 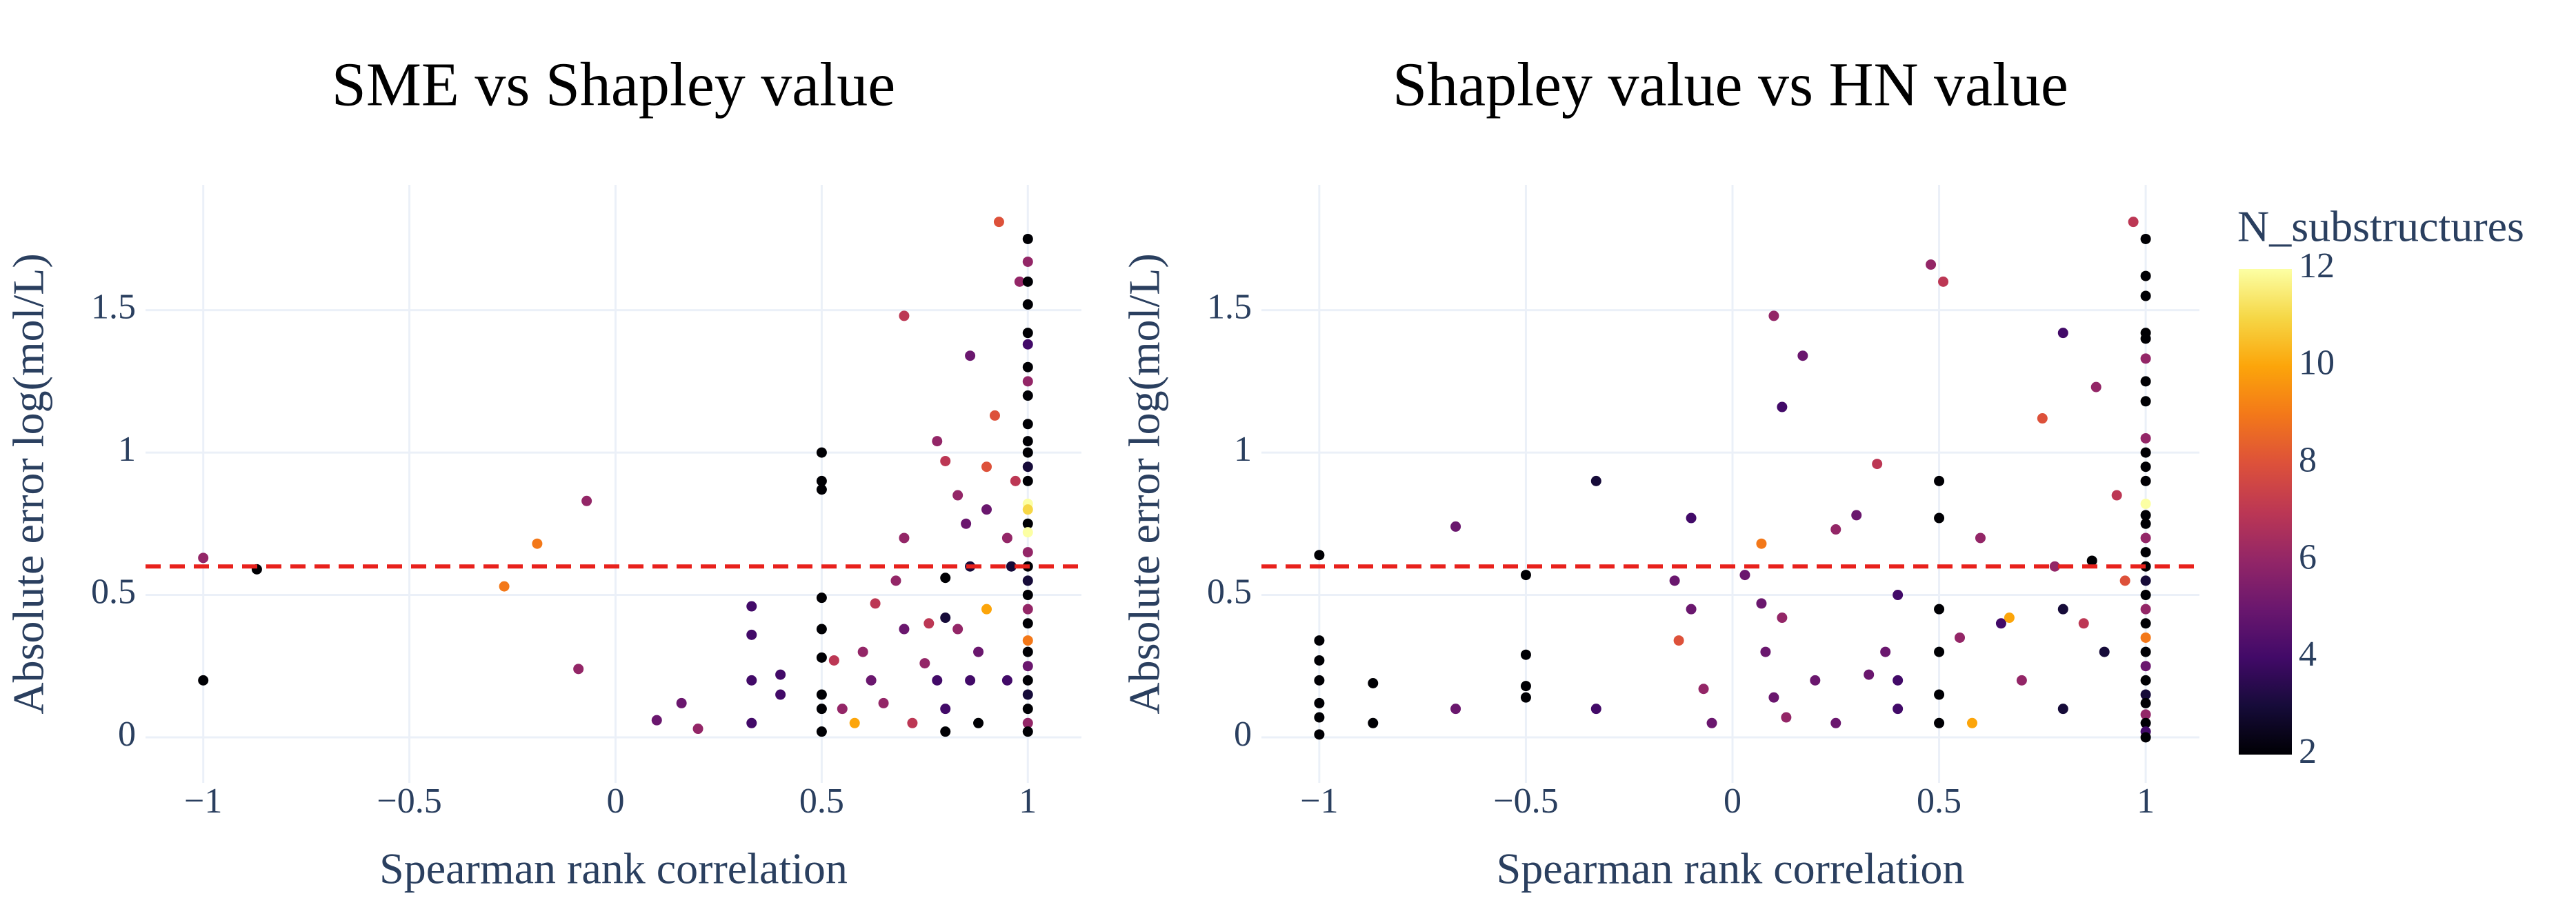 I want to click on x-tick-label: −1, so click(x=203, y=801).